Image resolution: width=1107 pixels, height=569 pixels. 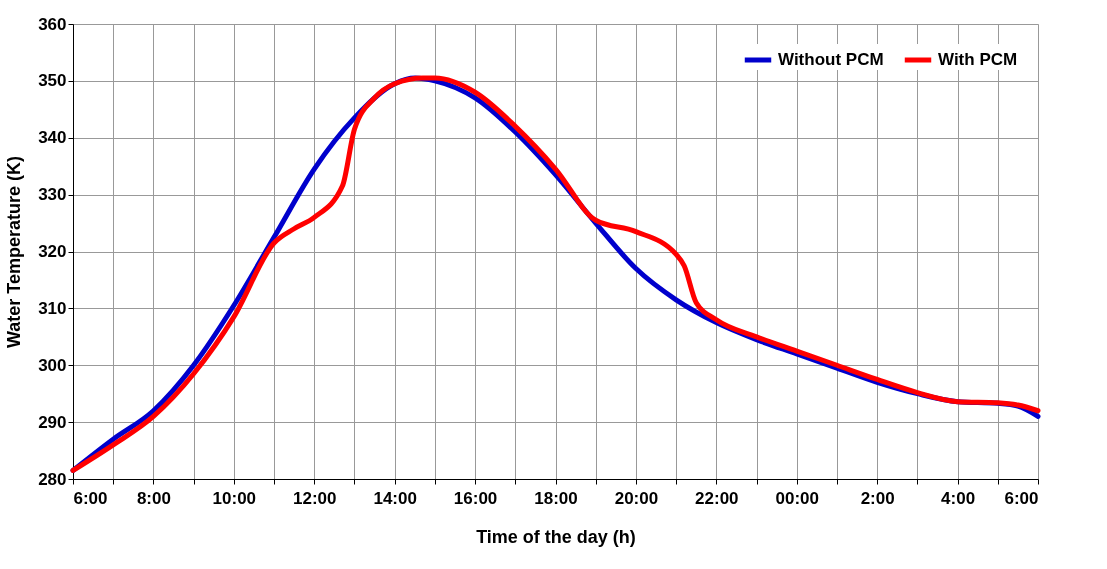 What do you see at coordinates (52, 81) in the screenshot?
I see `y-tick-label: 350` at bounding box center [52, 81].